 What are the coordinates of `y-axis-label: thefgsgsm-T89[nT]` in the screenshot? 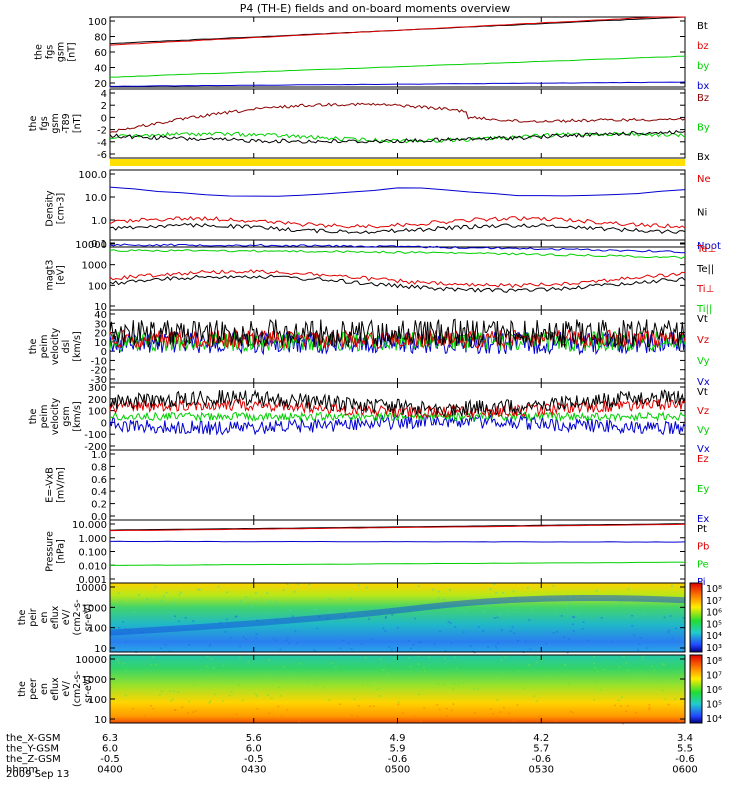 It's located at (55, 123).